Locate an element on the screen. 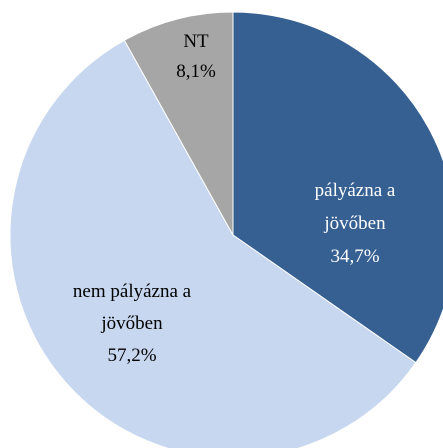 This screenshot has height=448, width=443. slice-label: pályázna a jövőben 34,7% is located at coordinates (355, 223).